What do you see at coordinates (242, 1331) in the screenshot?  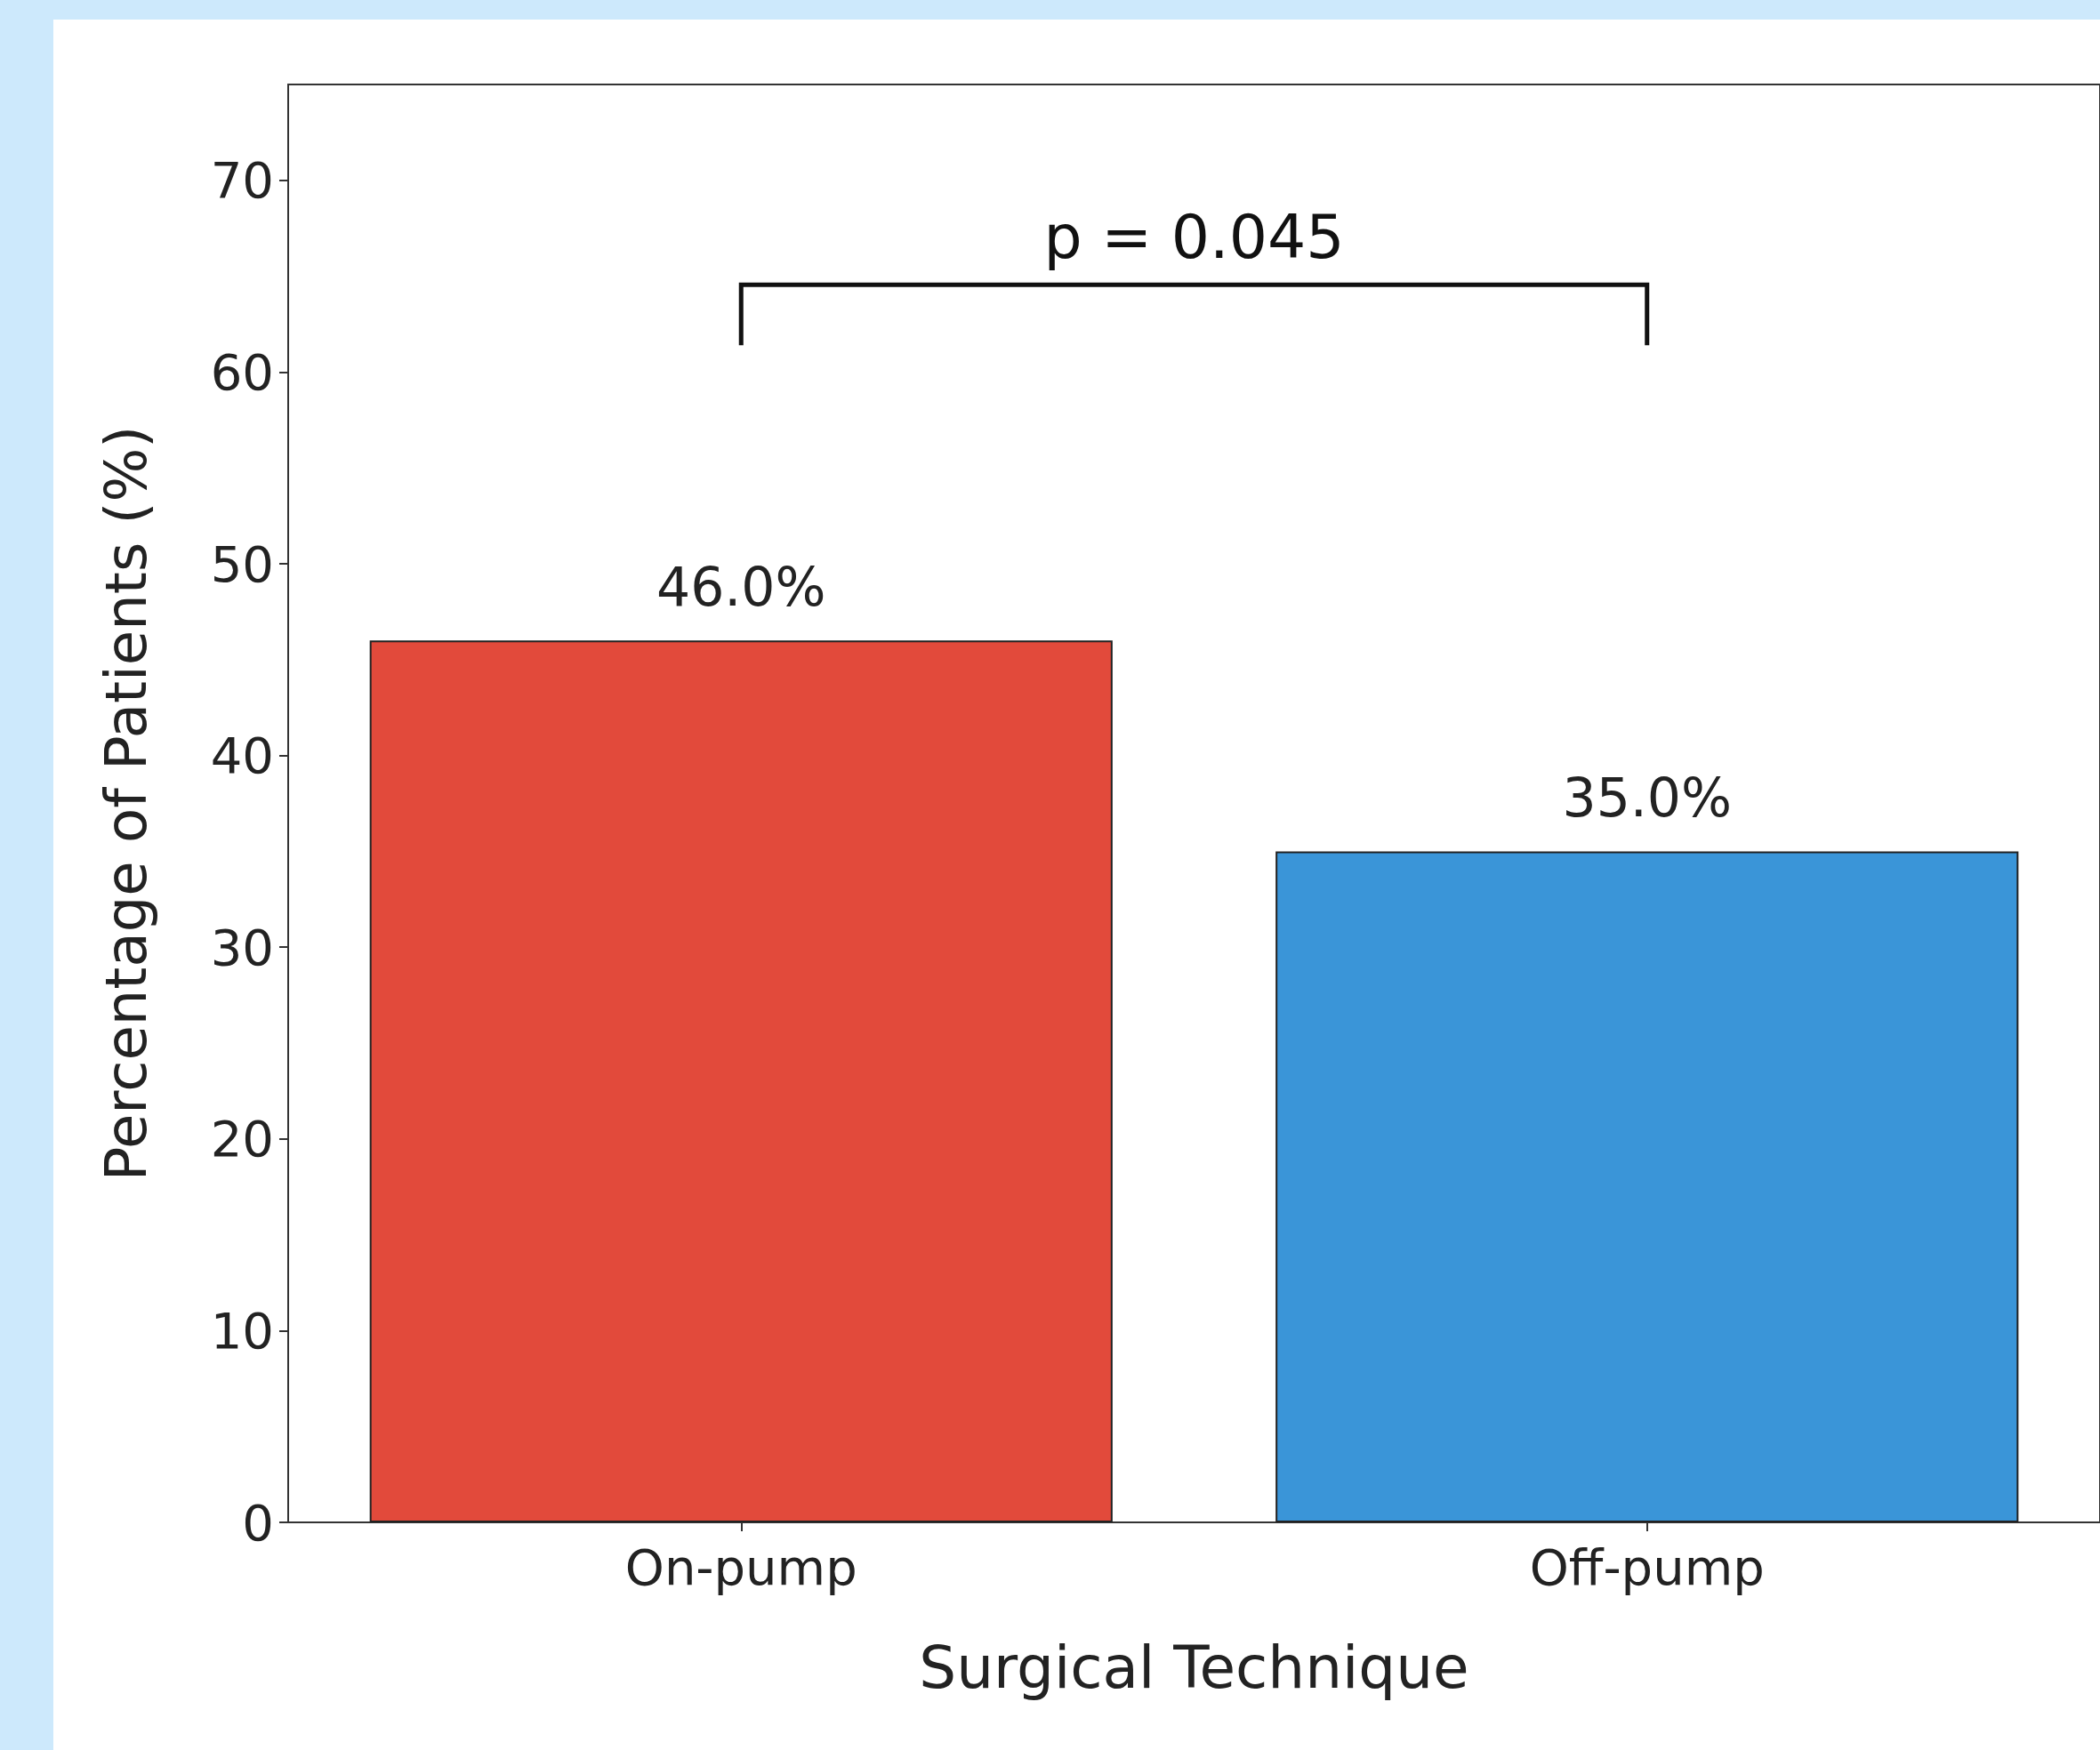 I see `y-tick-label: 10` at bounding box center [242, 1331].